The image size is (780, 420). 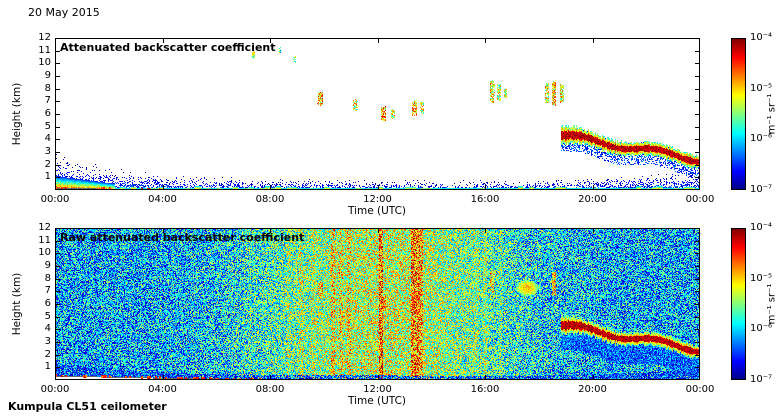 I want to click on raw-panel-xlabel: Time (UTC), so click(x=377, y=401).